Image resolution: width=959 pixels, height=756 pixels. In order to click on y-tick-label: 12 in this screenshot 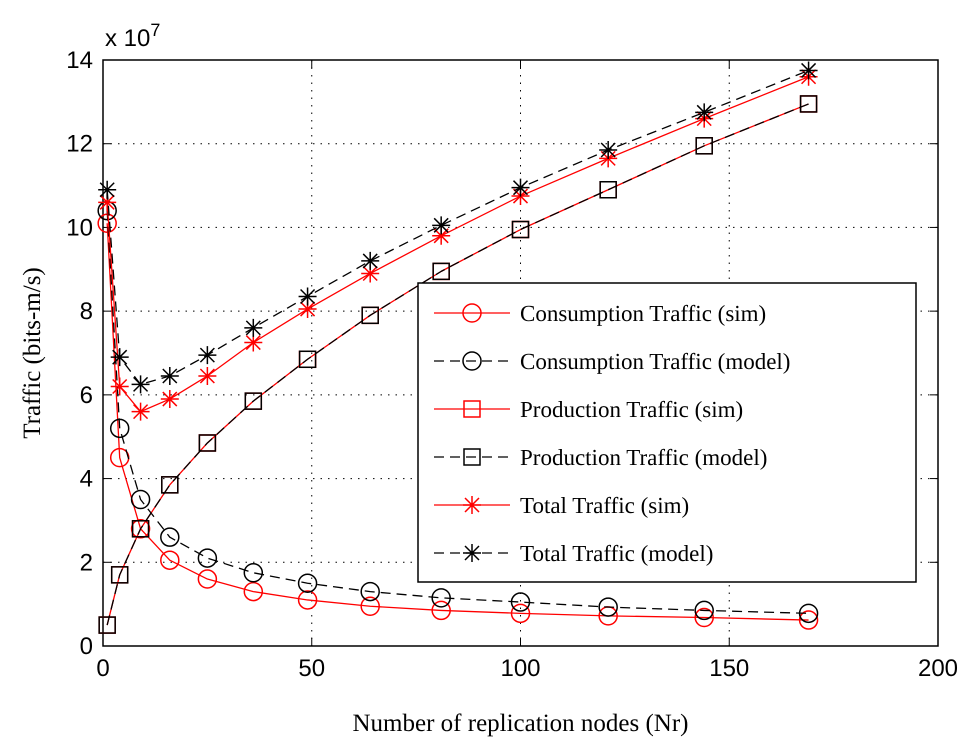, I will do `click(79, 144)`.